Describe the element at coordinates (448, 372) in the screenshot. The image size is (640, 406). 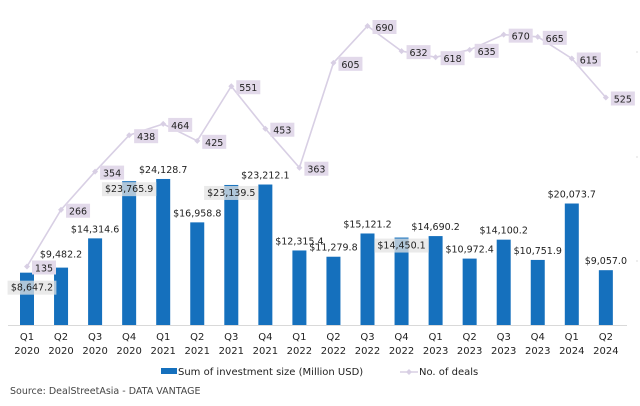
I see `legend-line-label: No. of deals` at that location.